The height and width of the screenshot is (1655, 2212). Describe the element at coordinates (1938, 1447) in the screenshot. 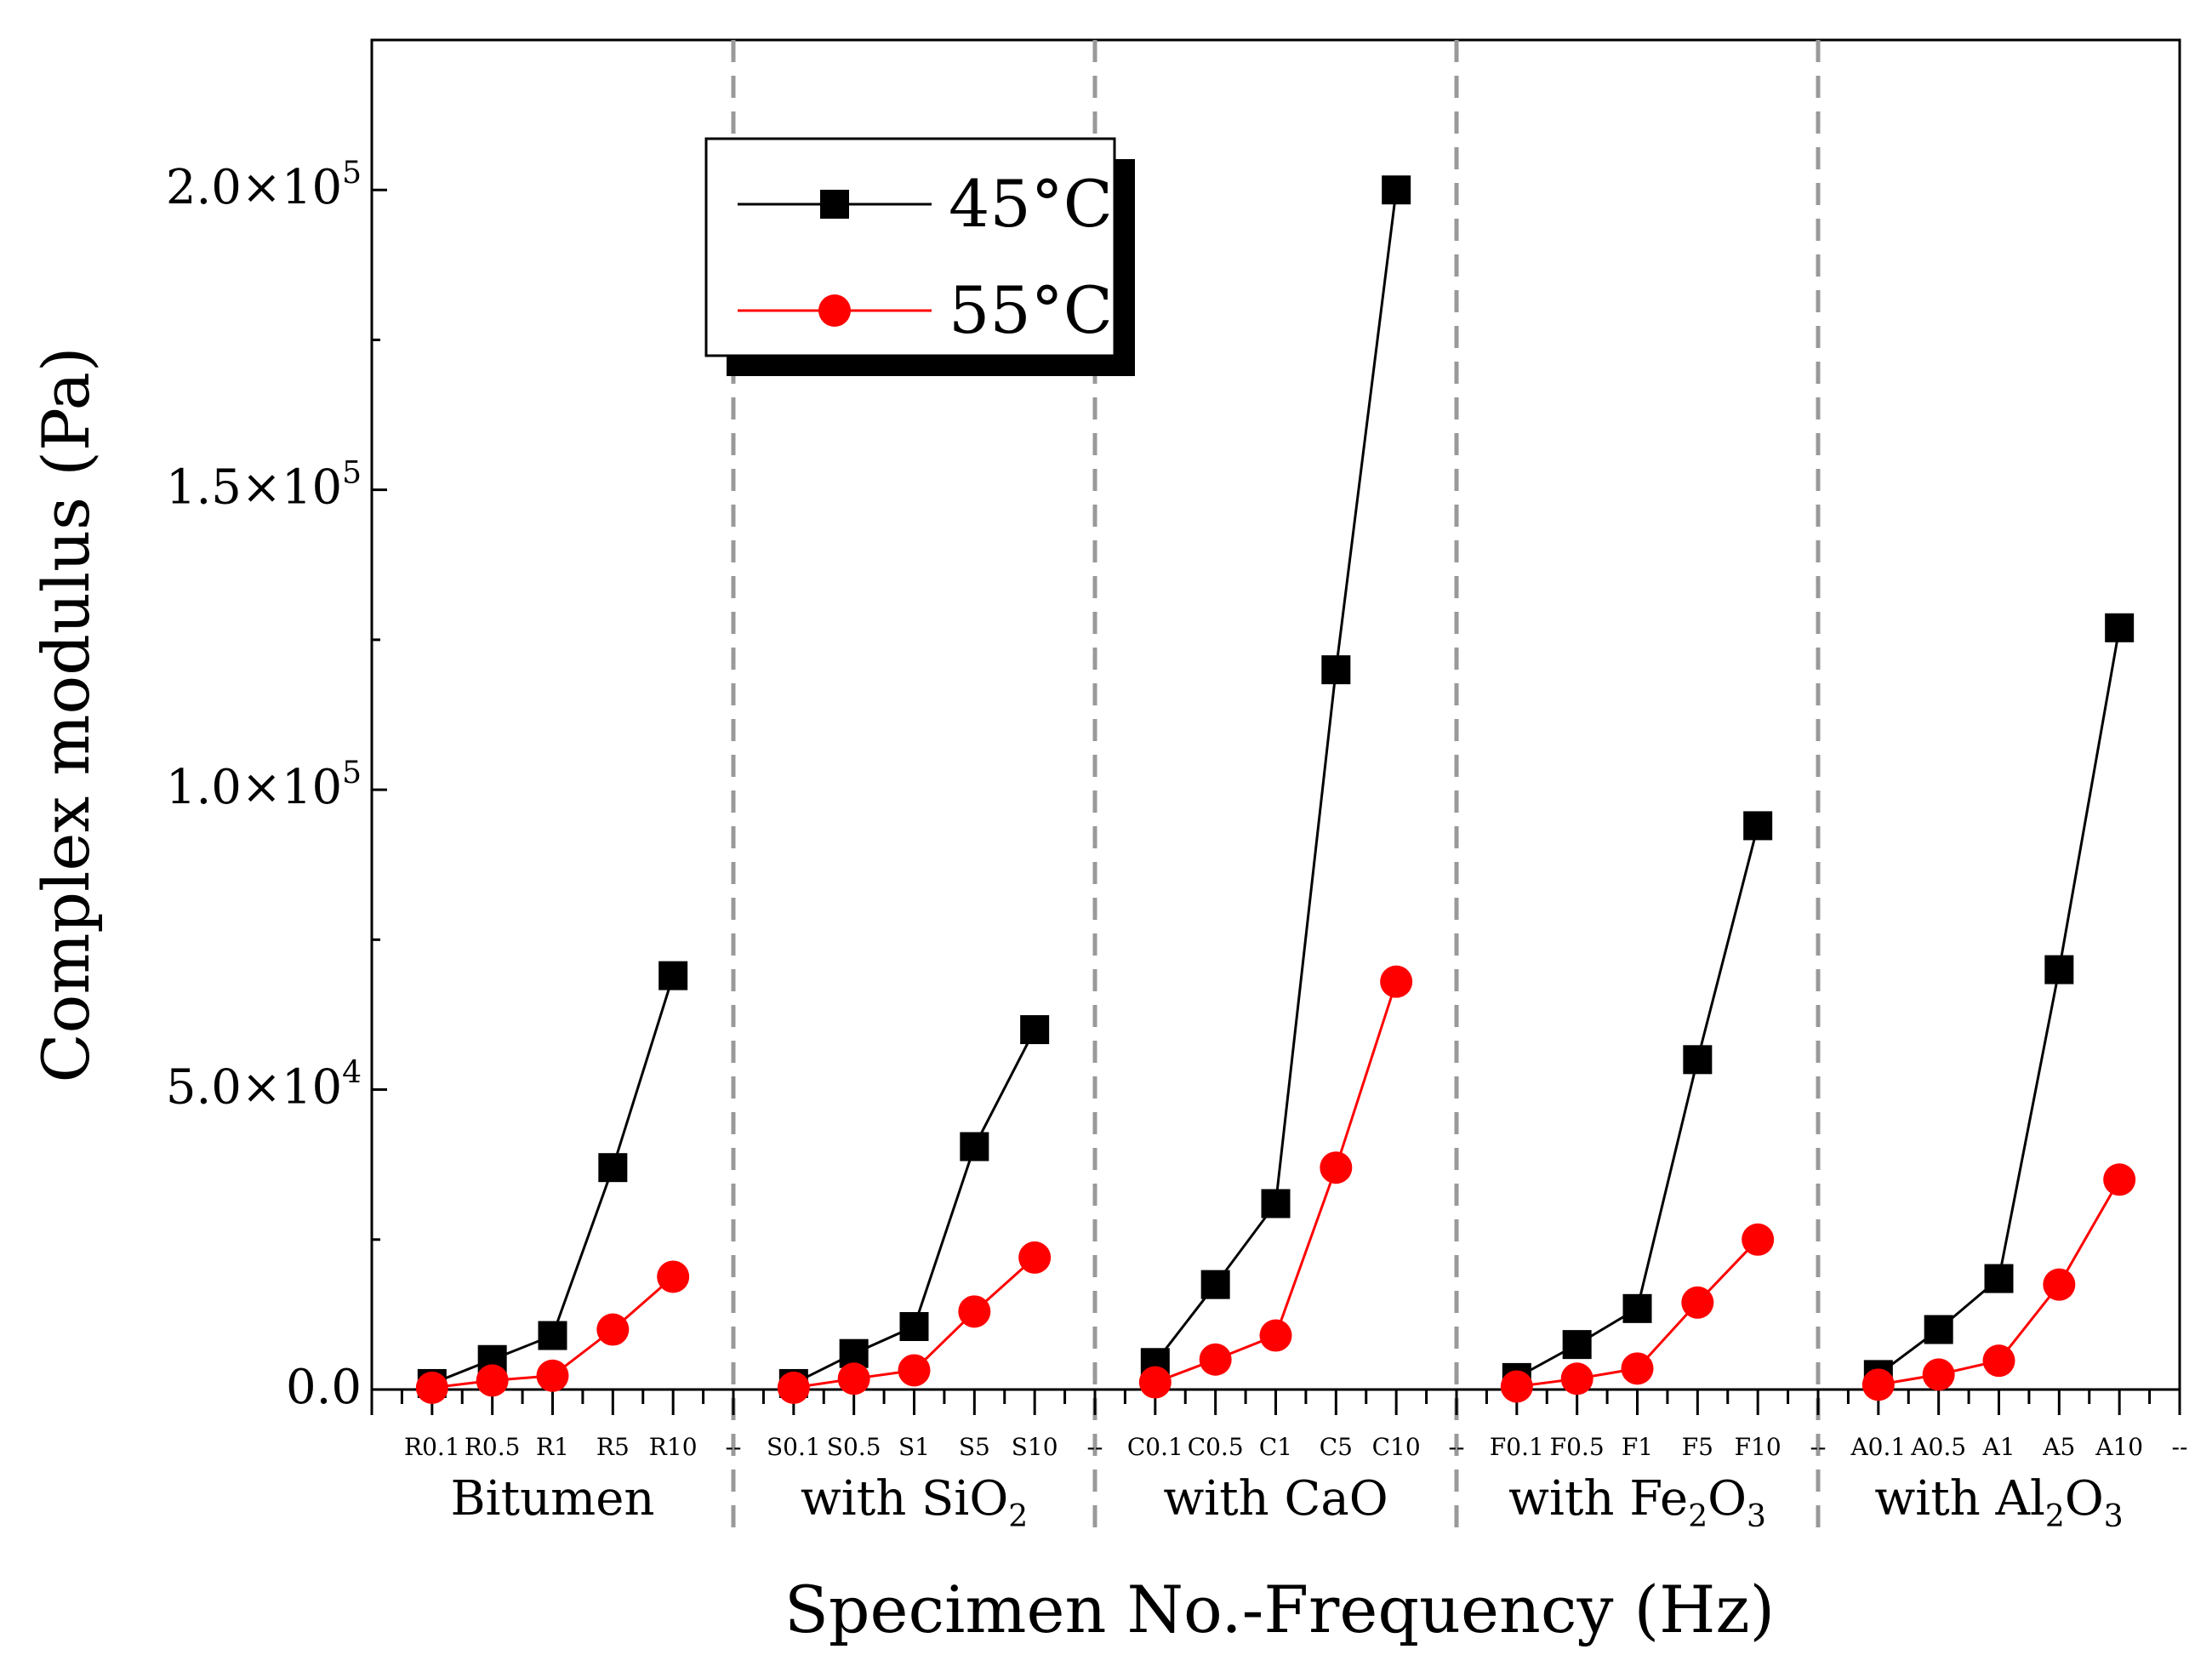

I see `x-tick-label: A0.5` at that location.